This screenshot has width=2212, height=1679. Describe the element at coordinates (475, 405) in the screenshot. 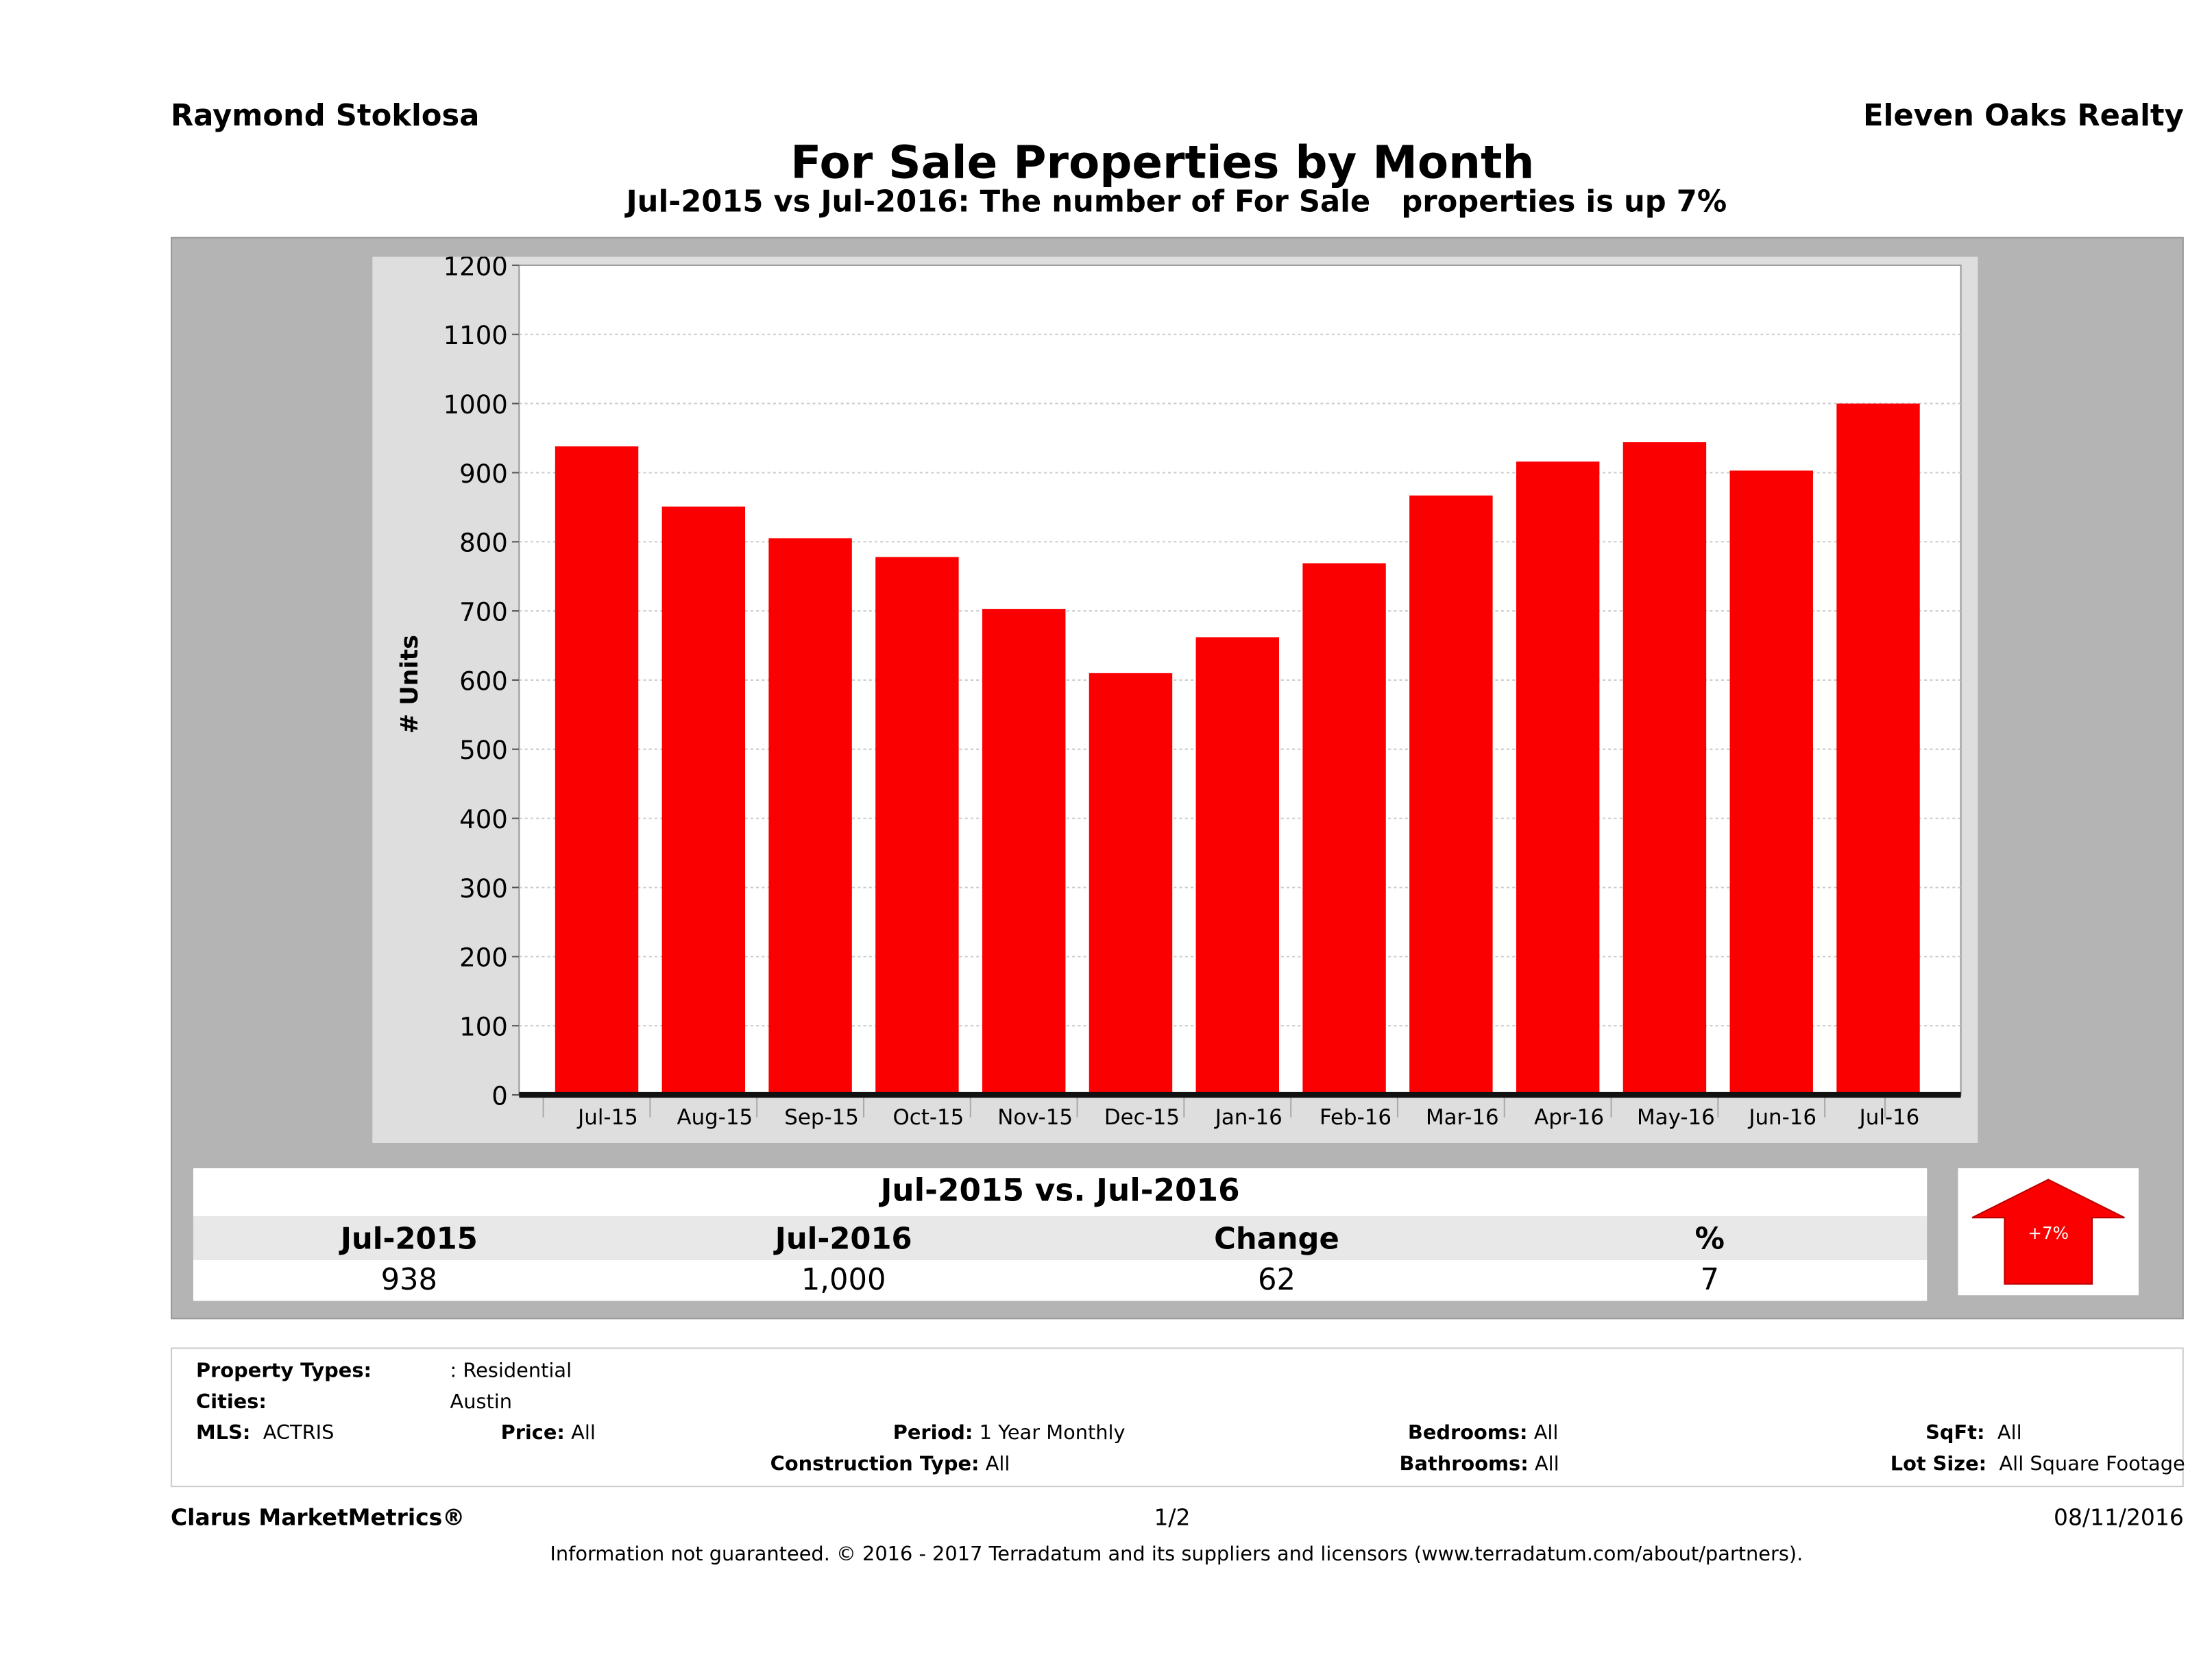

I see `y-tick-label: 1000` at that location.